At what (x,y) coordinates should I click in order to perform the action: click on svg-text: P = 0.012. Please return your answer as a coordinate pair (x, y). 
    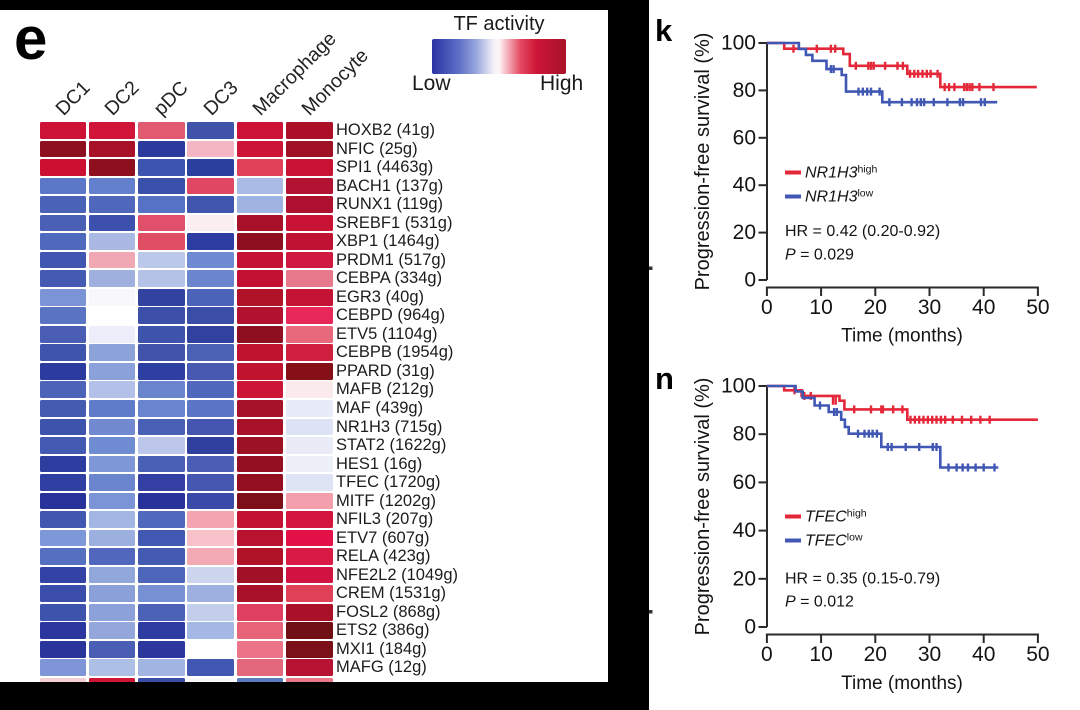
    Looking at the image, I should click on (819, 602).